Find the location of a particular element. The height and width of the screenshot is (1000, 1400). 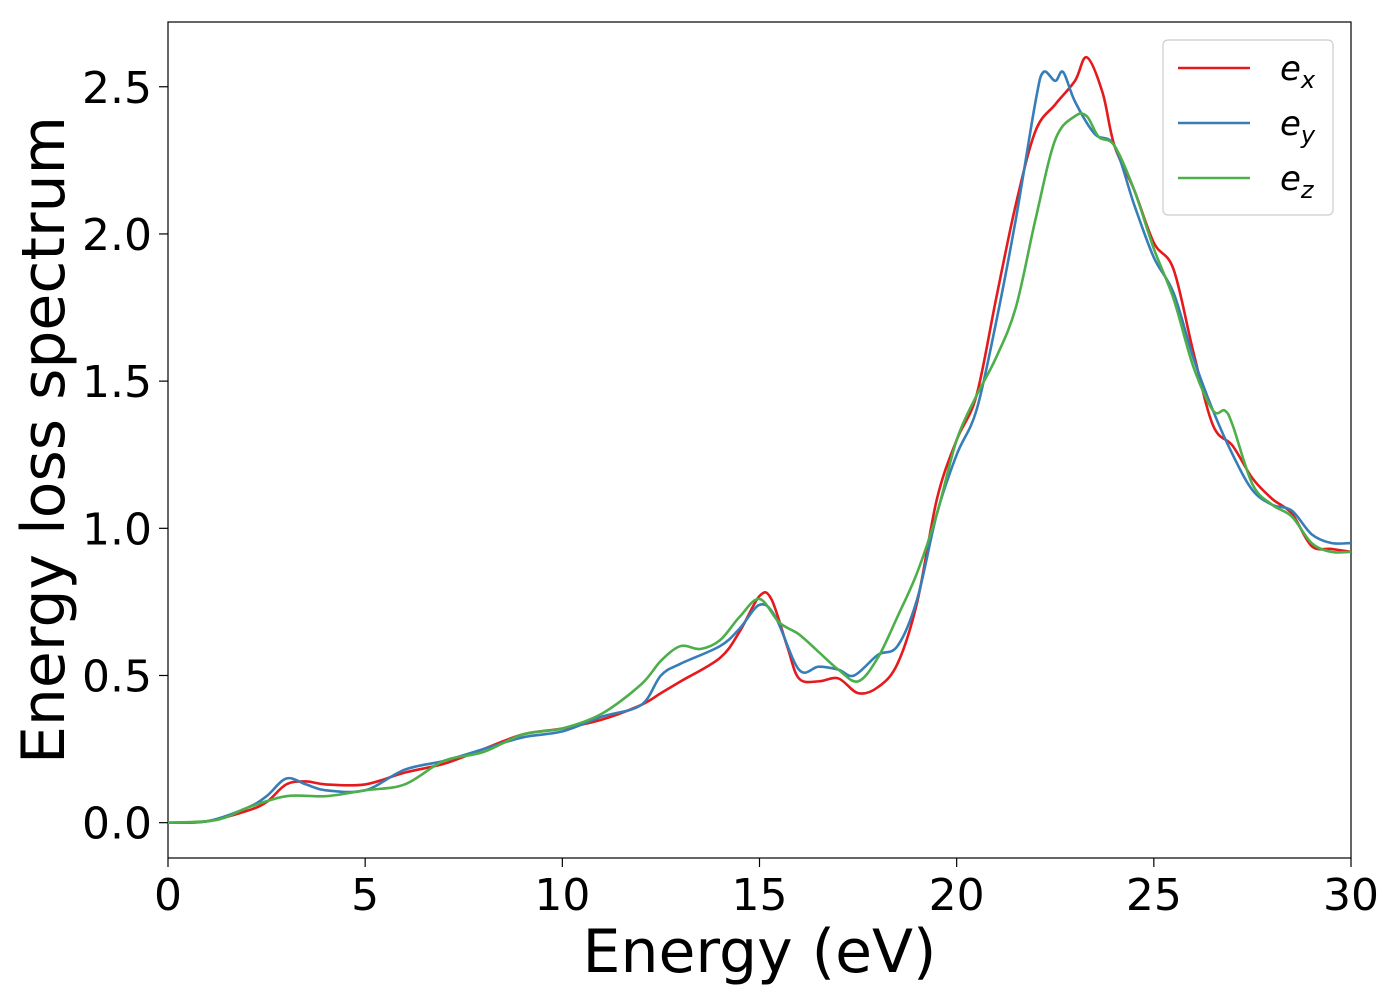

x-tick-label: 0 is located at coordinates (168, 895).